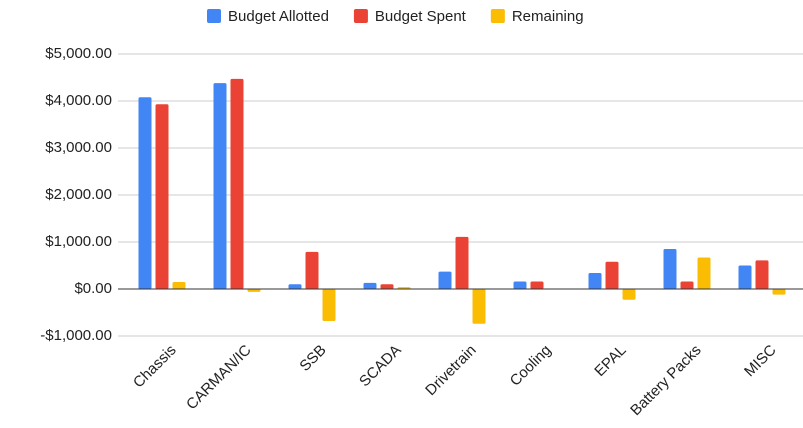  I want to click on y-tick-label: $4,000.00, so click(78, 100).